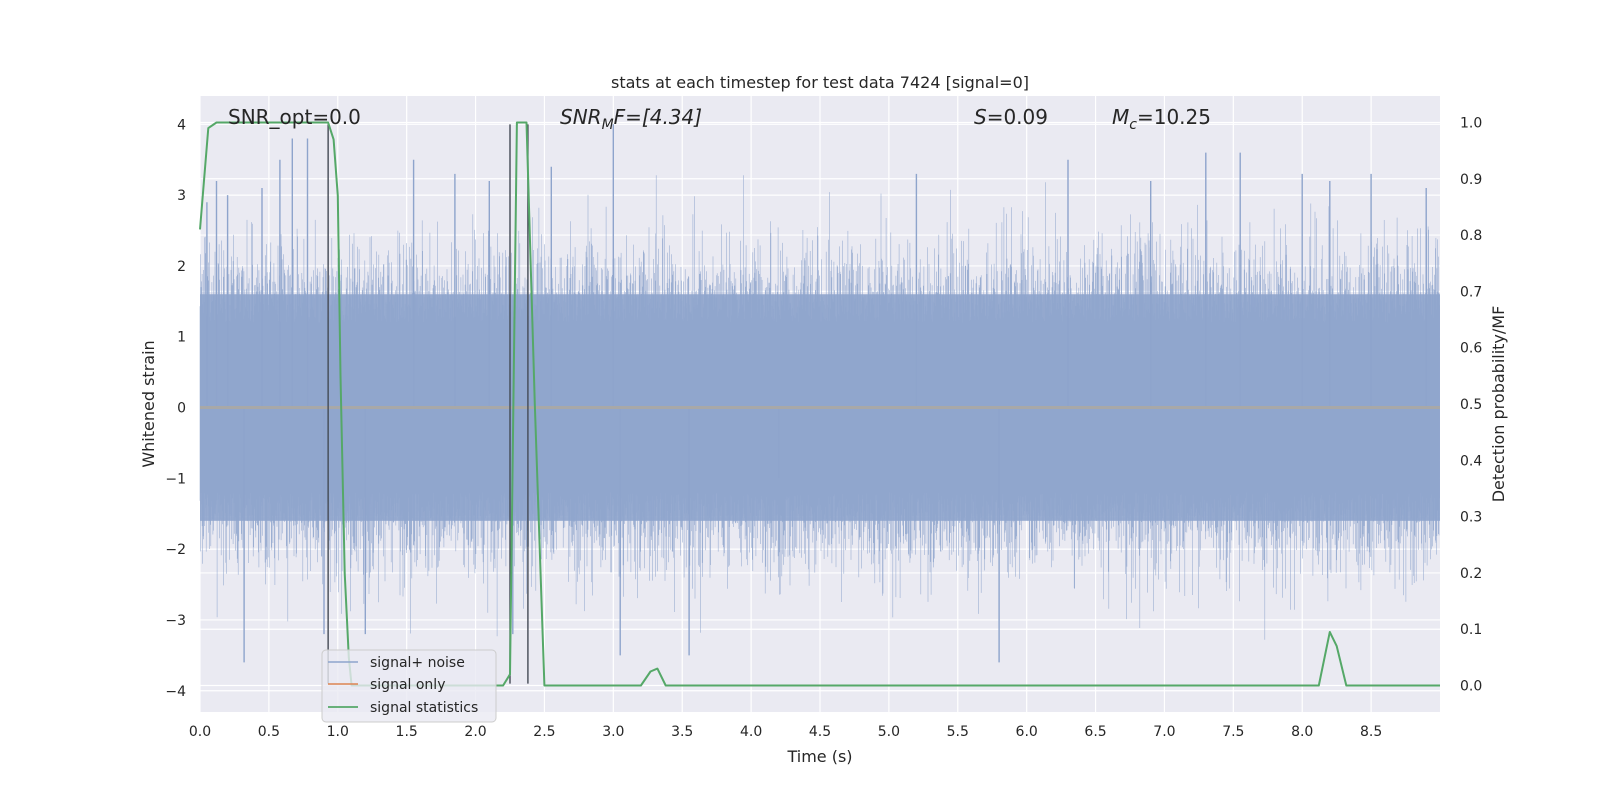 Image resolution: width=1600 pixels, height=800 pixels. I want to click on y-right-tick-label: 0.4, so click(1471, 461).